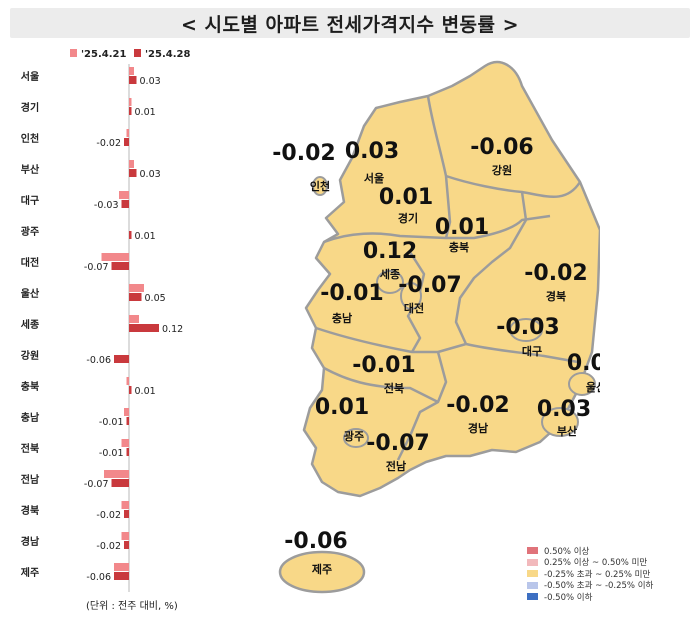  I want to click on legend-item: 0.50% 이상, so click(590, 551).